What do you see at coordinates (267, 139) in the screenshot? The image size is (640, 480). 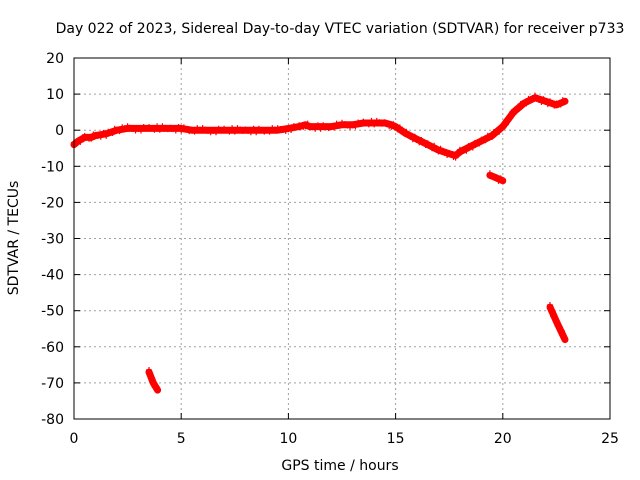 I see `series-main-arc` at bounding box center [267, 139].